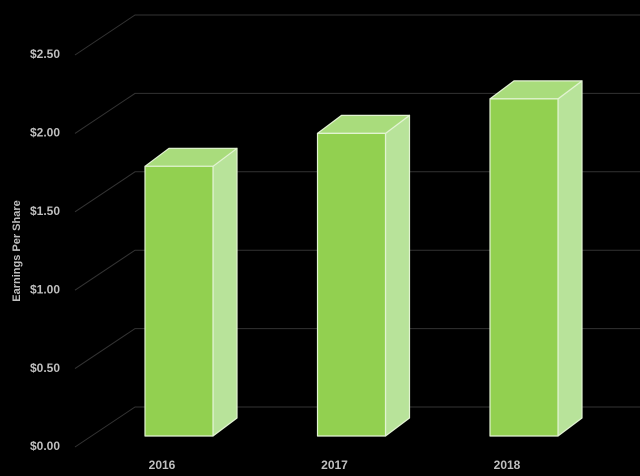 This screenshot has height=476, width=640. I want to click on y-tick-label: $0.00, so click(45, 446).